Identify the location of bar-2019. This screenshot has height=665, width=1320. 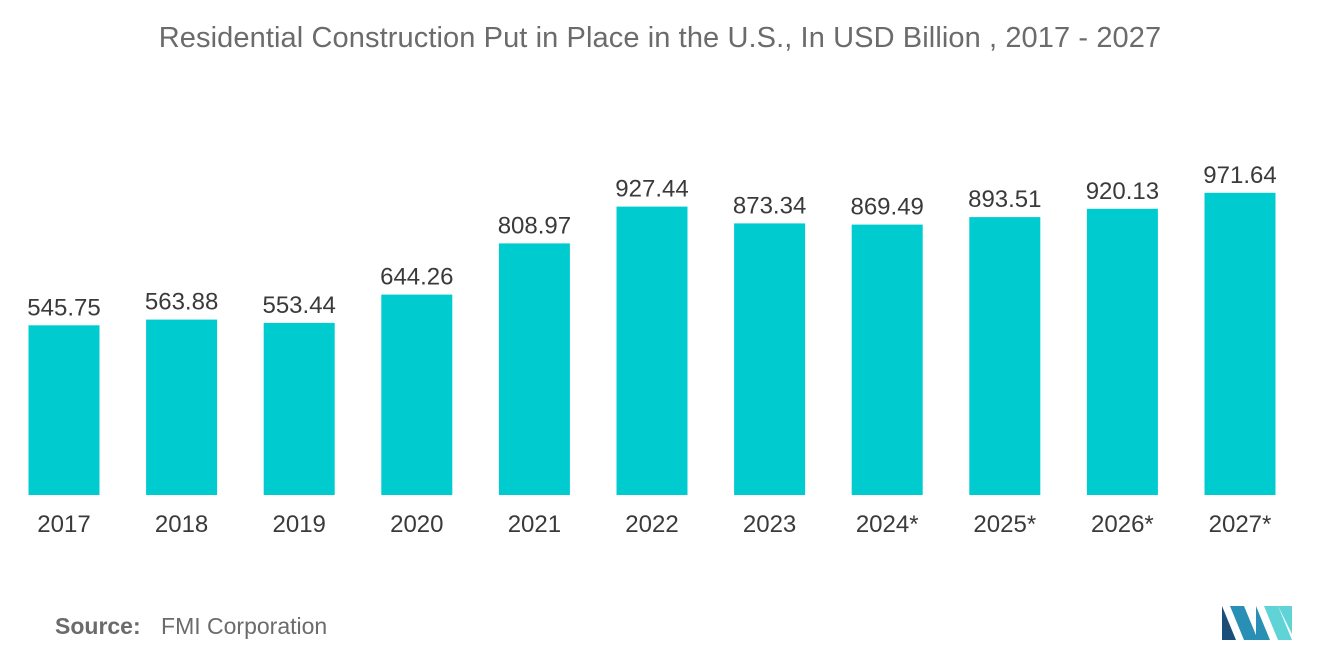
(299, 408).